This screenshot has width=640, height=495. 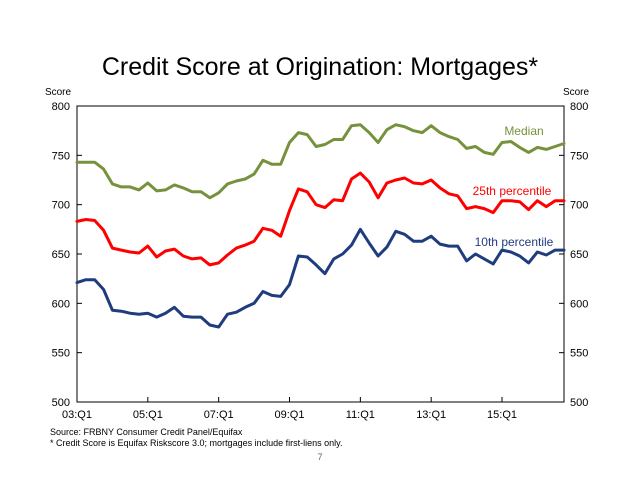 What do you see at coordinates (579, 206) in the screenshot?
I see `y-tick-label-right: 700` at bounding box center [579, 206].